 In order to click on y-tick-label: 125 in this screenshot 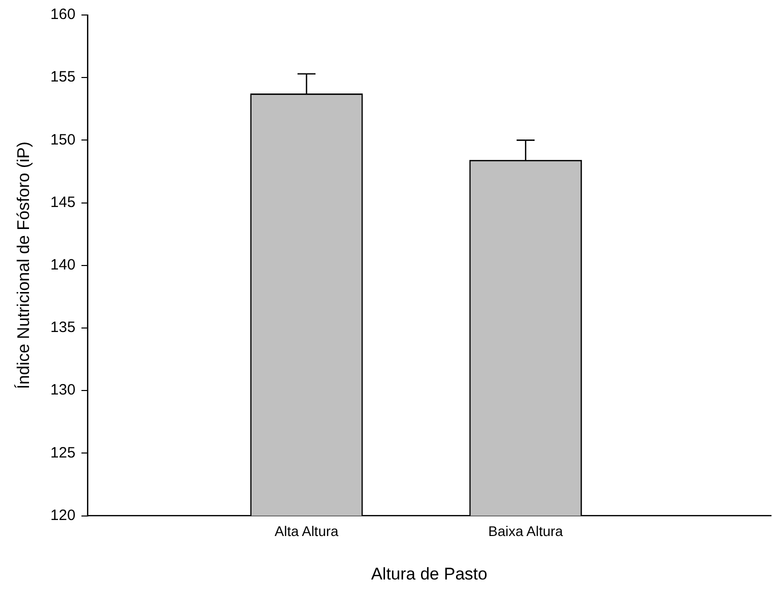, I will do `click(63, 453)`.